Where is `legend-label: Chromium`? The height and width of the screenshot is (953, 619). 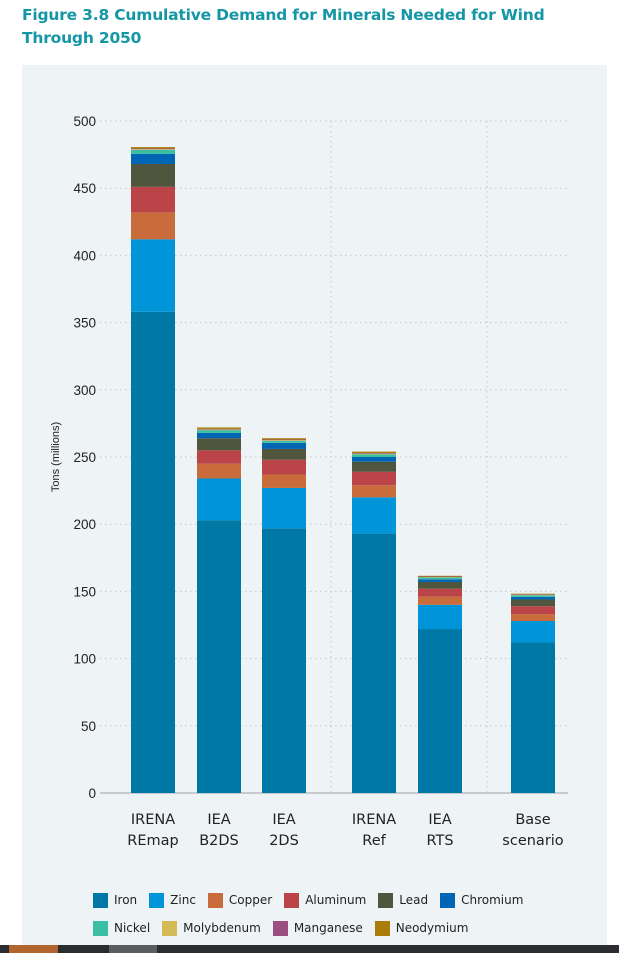
legend-label: Chromium is located at coordinates (492, 900).